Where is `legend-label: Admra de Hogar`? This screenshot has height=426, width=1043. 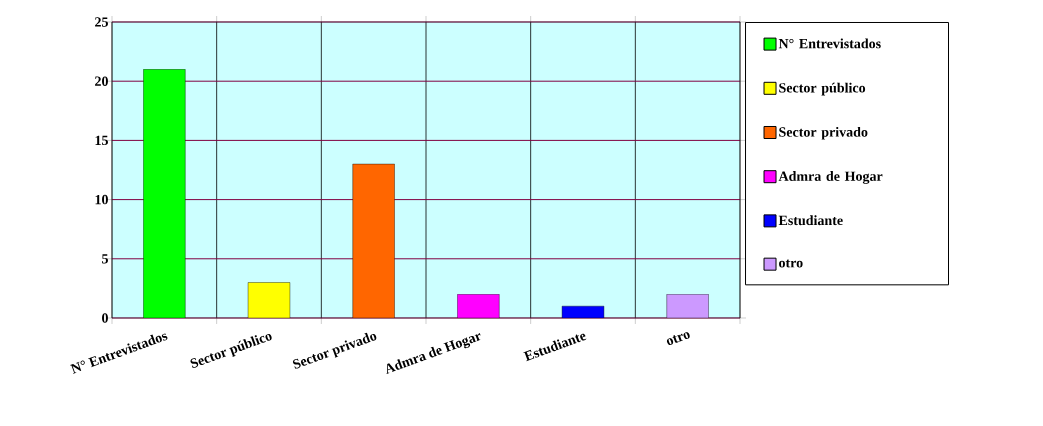
legend-label: Admra de Hogar is located at coordinates (830, 177).